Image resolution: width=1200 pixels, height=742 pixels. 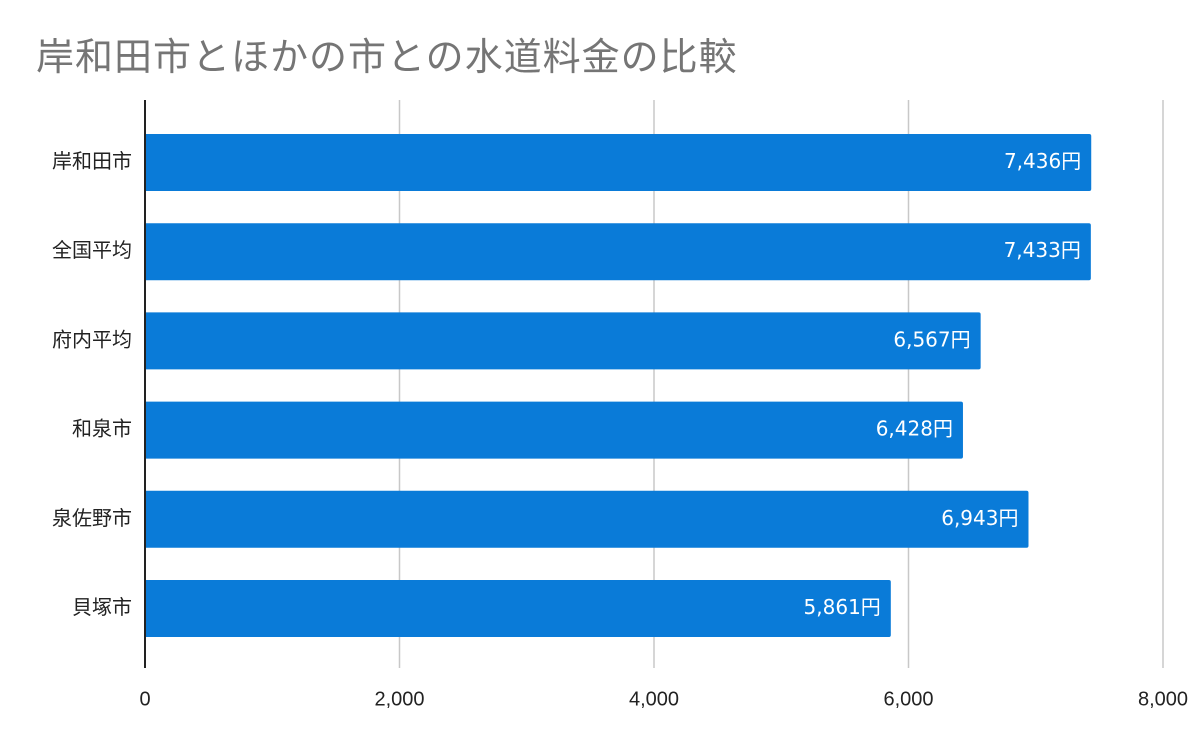 I want to click on data-label: 5,861円, so click(x=842, y=607).